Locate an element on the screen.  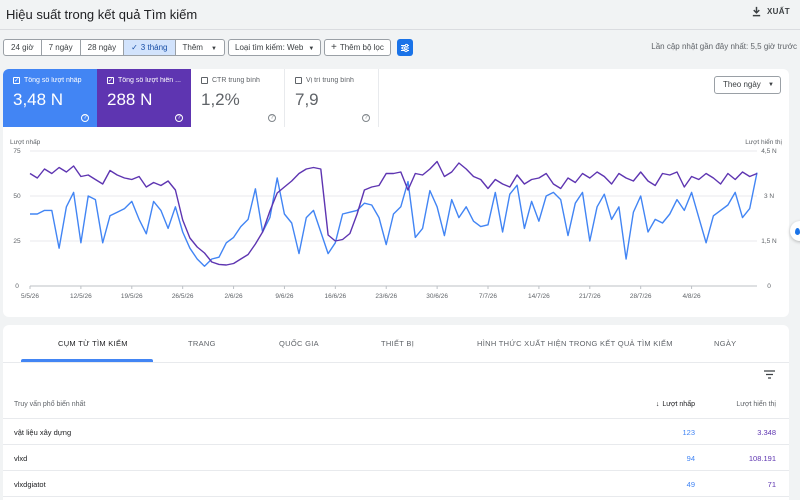
metric-label: Tổng số lượt nhấp is located at coordinates (53, 80).